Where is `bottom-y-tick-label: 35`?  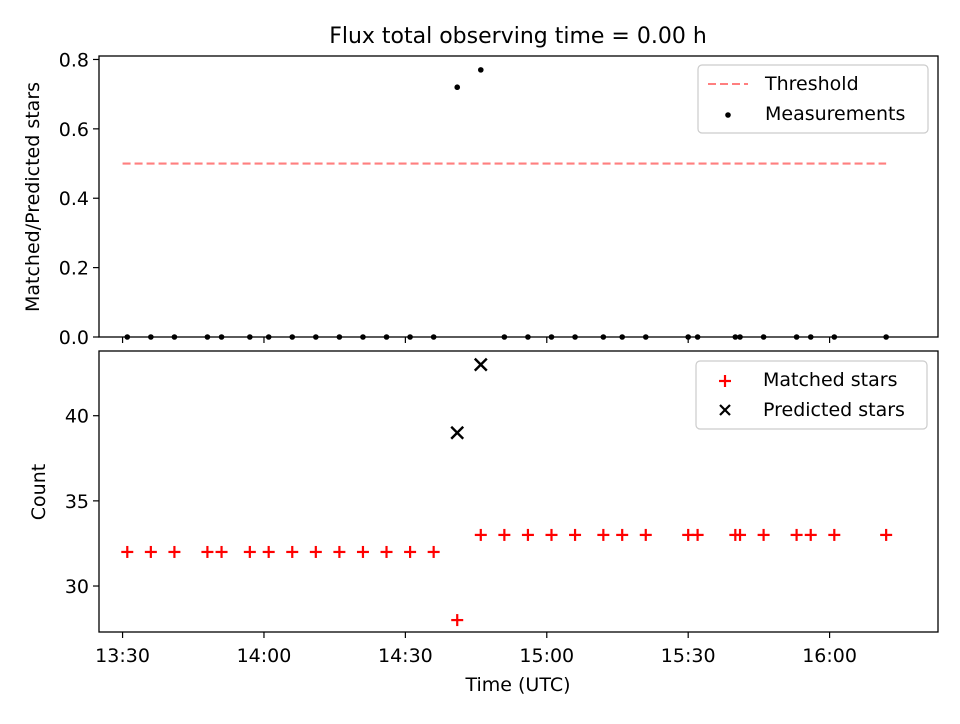 bottom-y-tick-label: 35 is located at coordinates (77, 502).